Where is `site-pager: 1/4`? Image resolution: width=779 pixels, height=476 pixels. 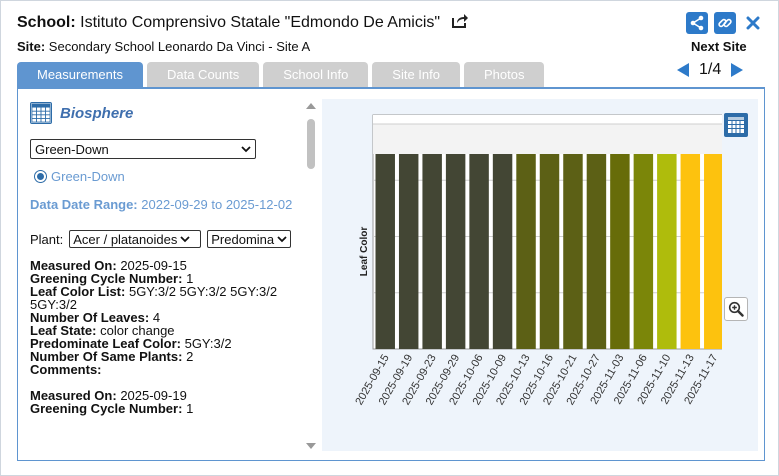
site-pager: 1/4 is located at coordinates (710, 70).